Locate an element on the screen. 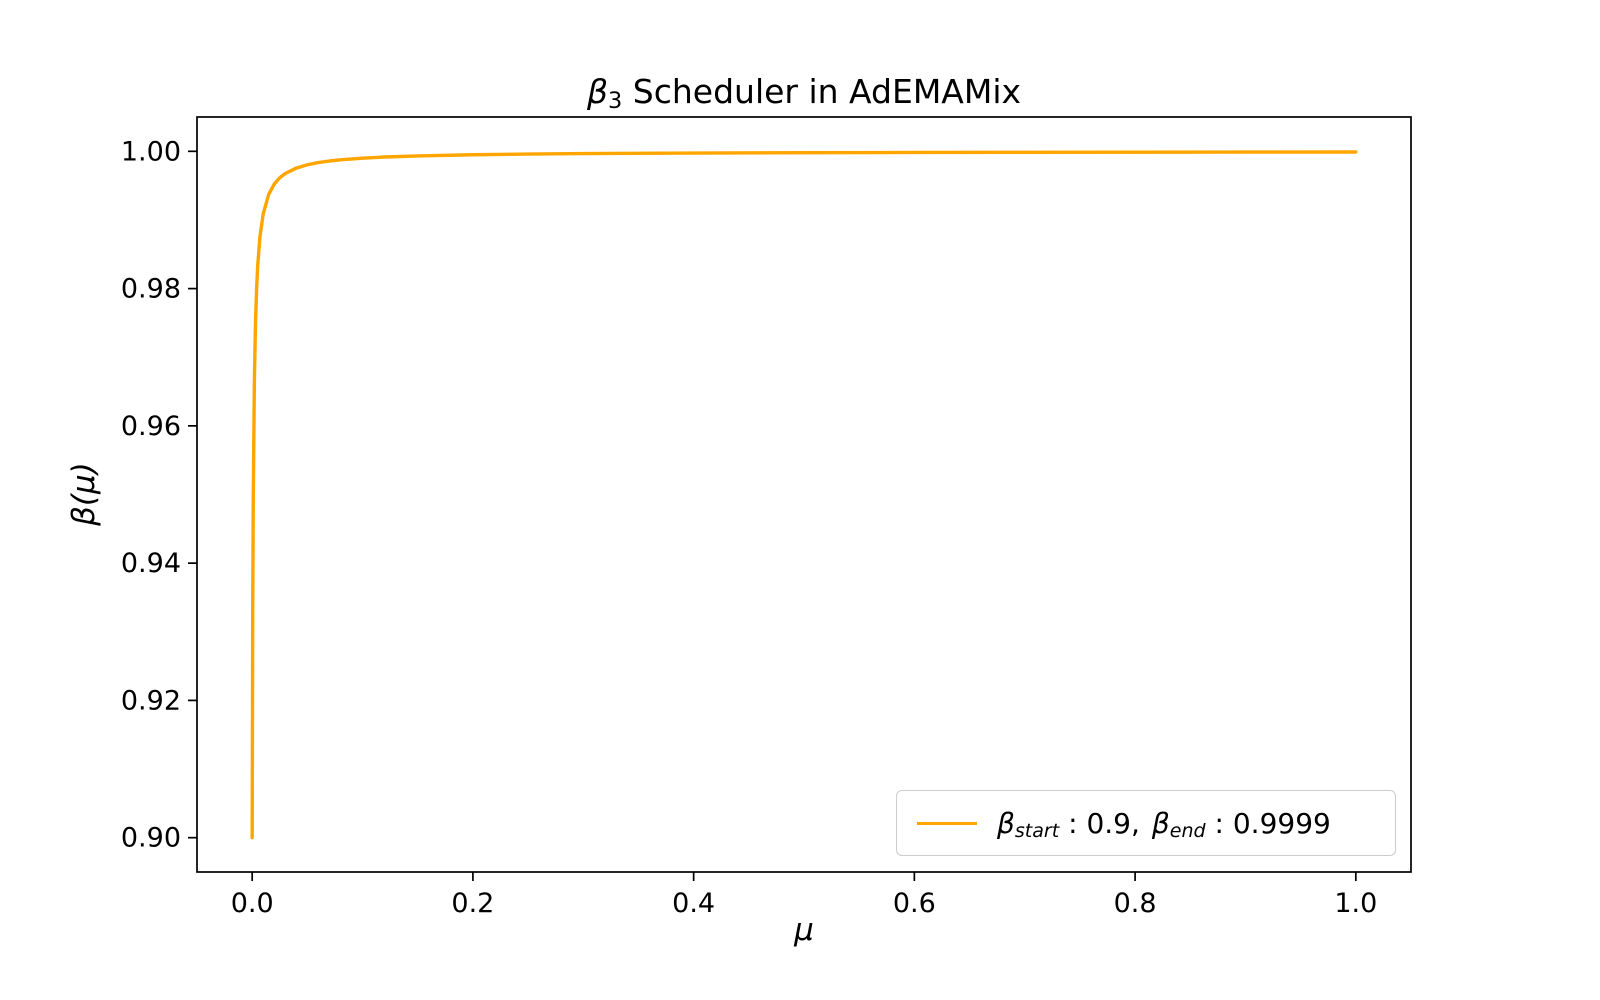 The image size is (1600, 1000). y-tick-label: 0.94 is located at coordinates (151, 563).